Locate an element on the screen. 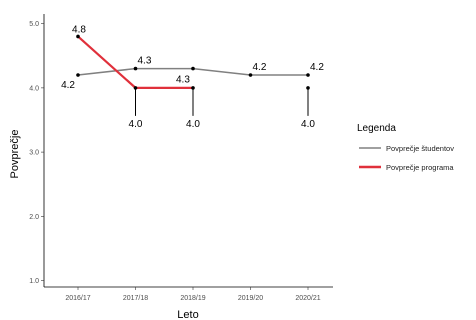 This screenshot has width=476, height=320. y-tick-label: 4.0 is located at coordinates (34, 88).